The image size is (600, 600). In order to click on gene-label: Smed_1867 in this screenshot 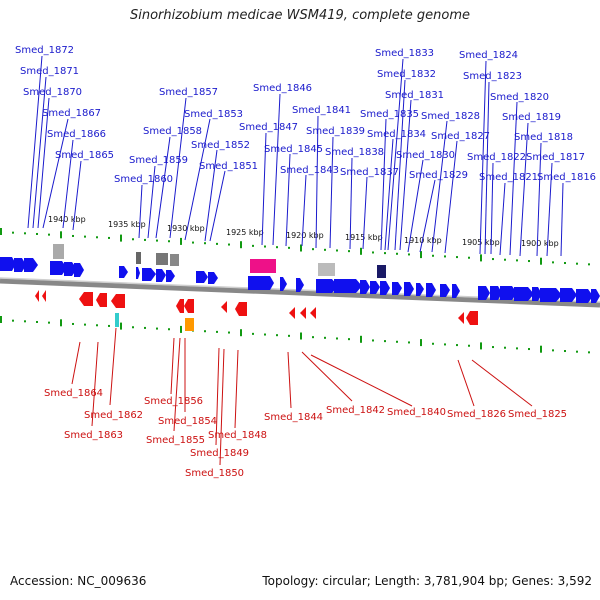, I will do `click(71, 113)`.